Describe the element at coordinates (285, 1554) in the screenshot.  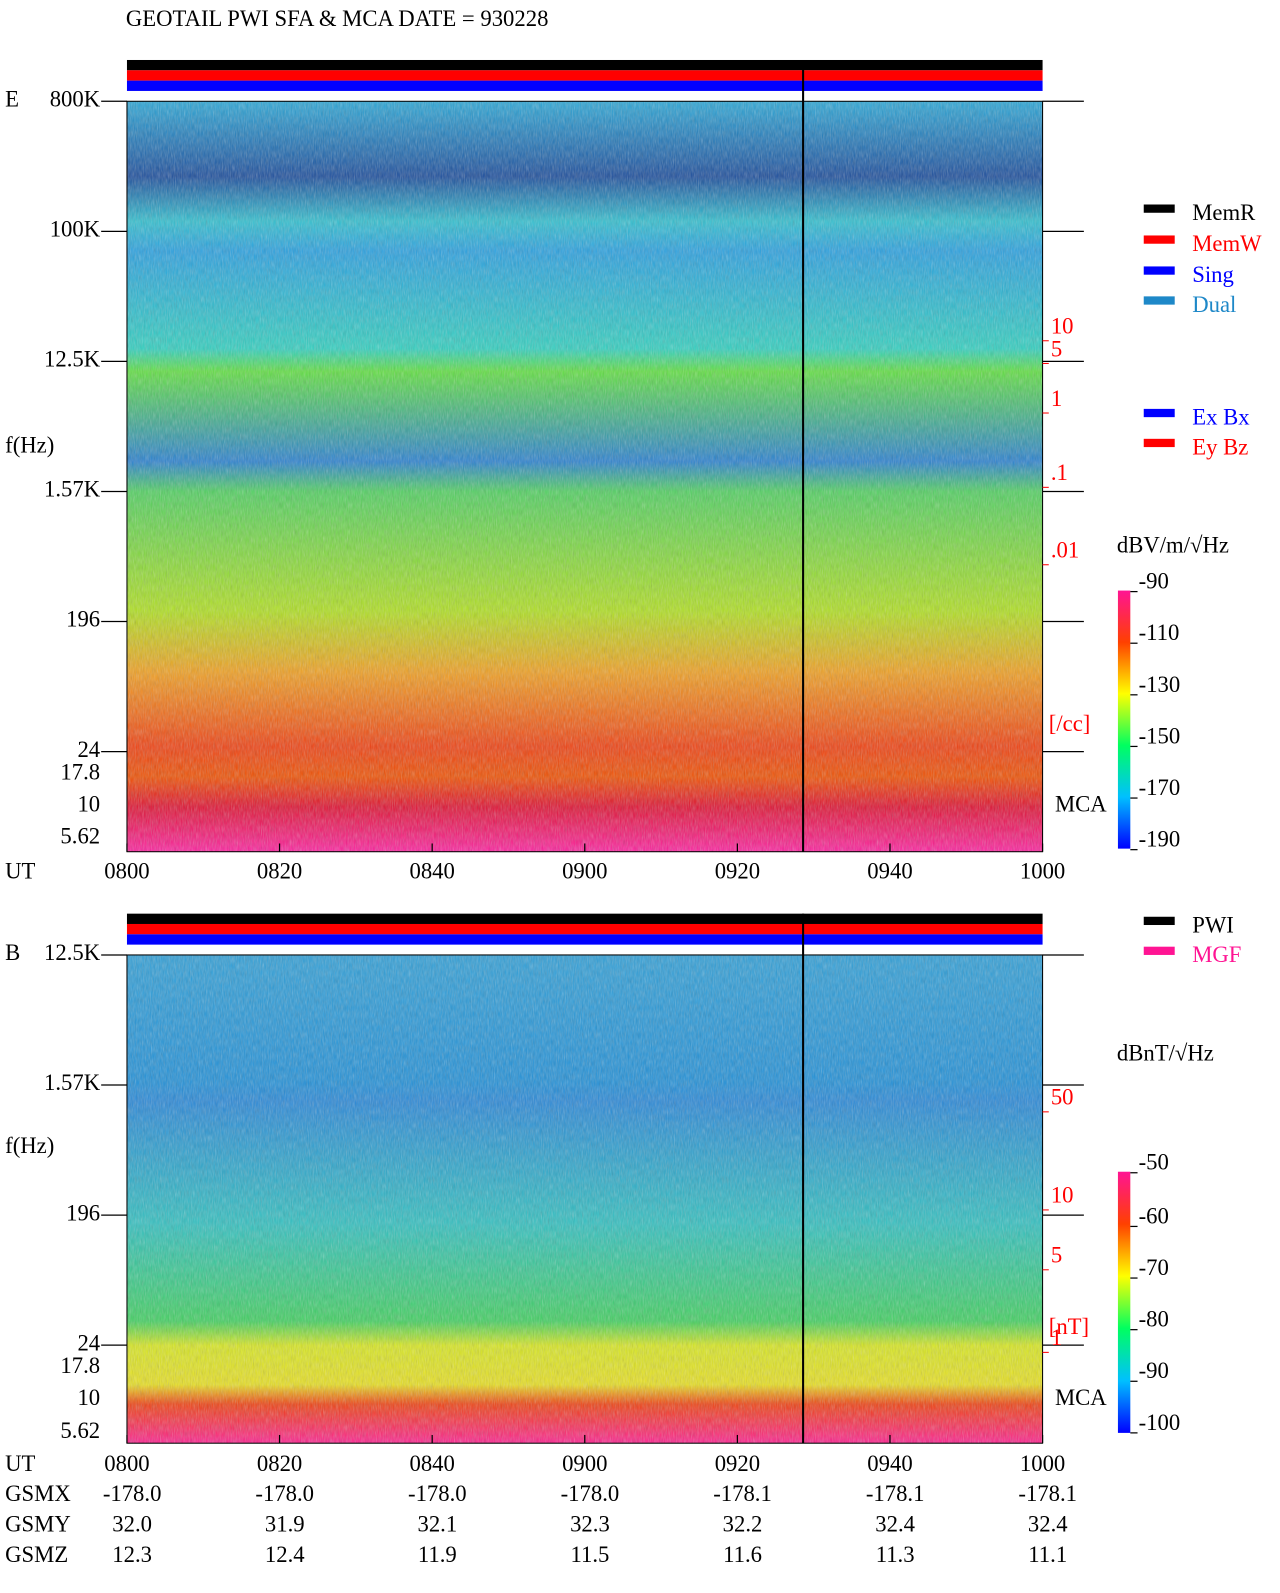
I see `orbit-value: 12.4` at that location.